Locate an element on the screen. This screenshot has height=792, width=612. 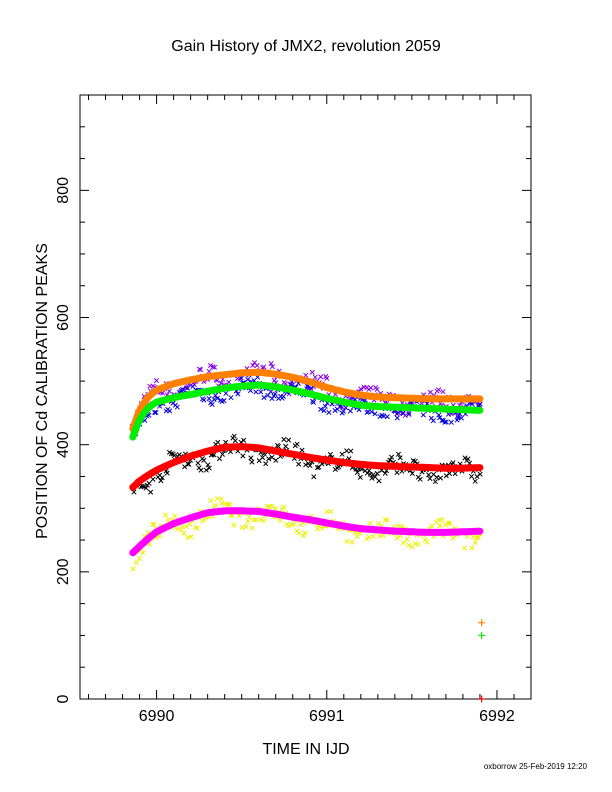
y-axis-label: POSITION OF Cd CALIBRATION PEAKS is located at coordinates (42, 391).